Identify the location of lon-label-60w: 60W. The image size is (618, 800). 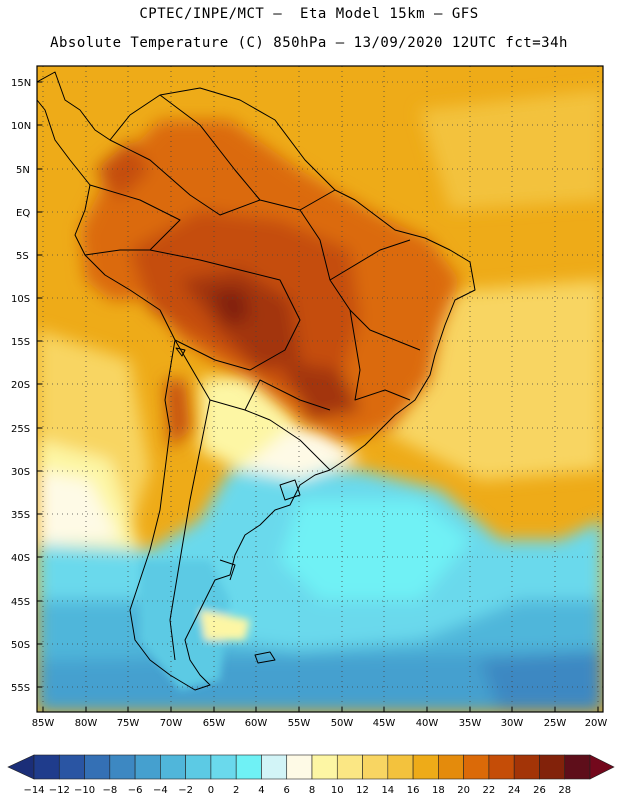
(256, 723).